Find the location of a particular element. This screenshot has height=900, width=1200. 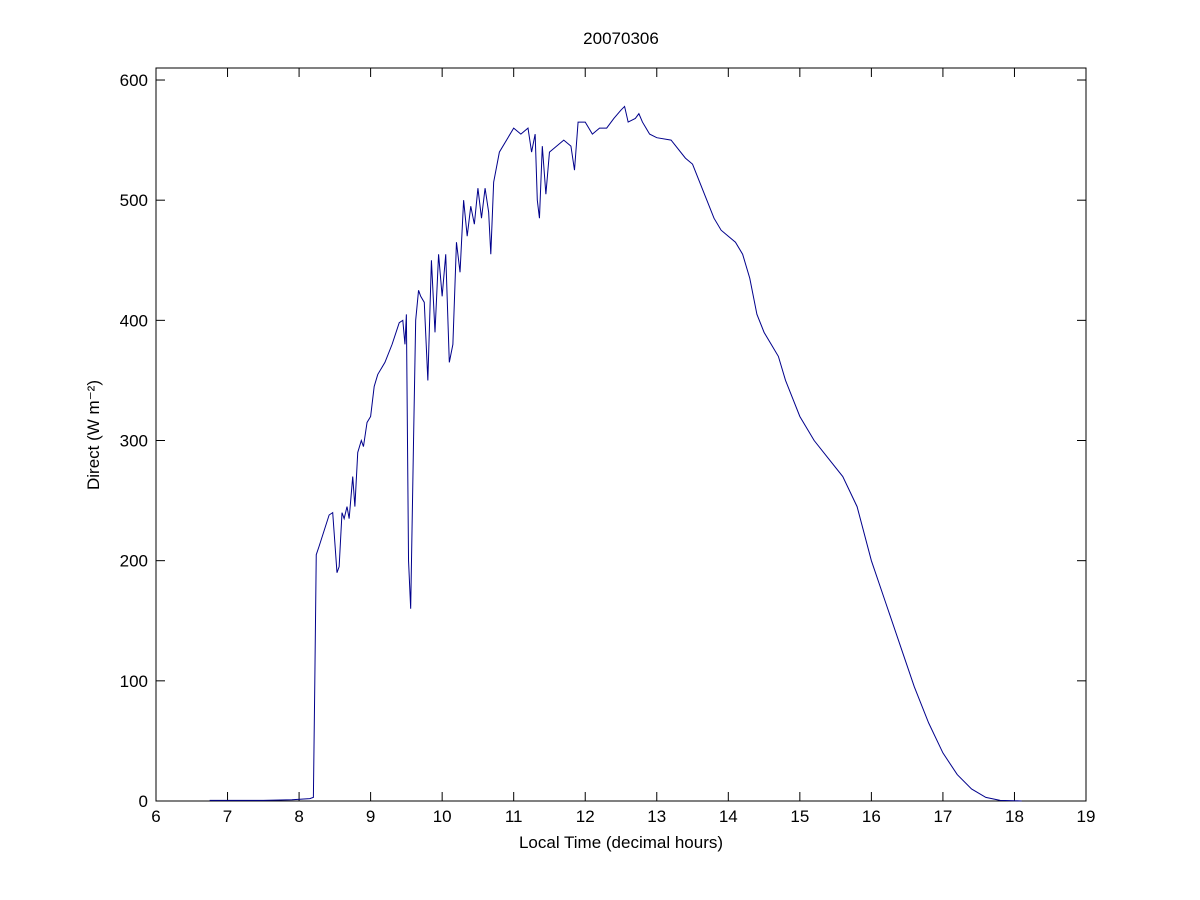

y-tick-label: 500 is located at coordinates (134, 200).